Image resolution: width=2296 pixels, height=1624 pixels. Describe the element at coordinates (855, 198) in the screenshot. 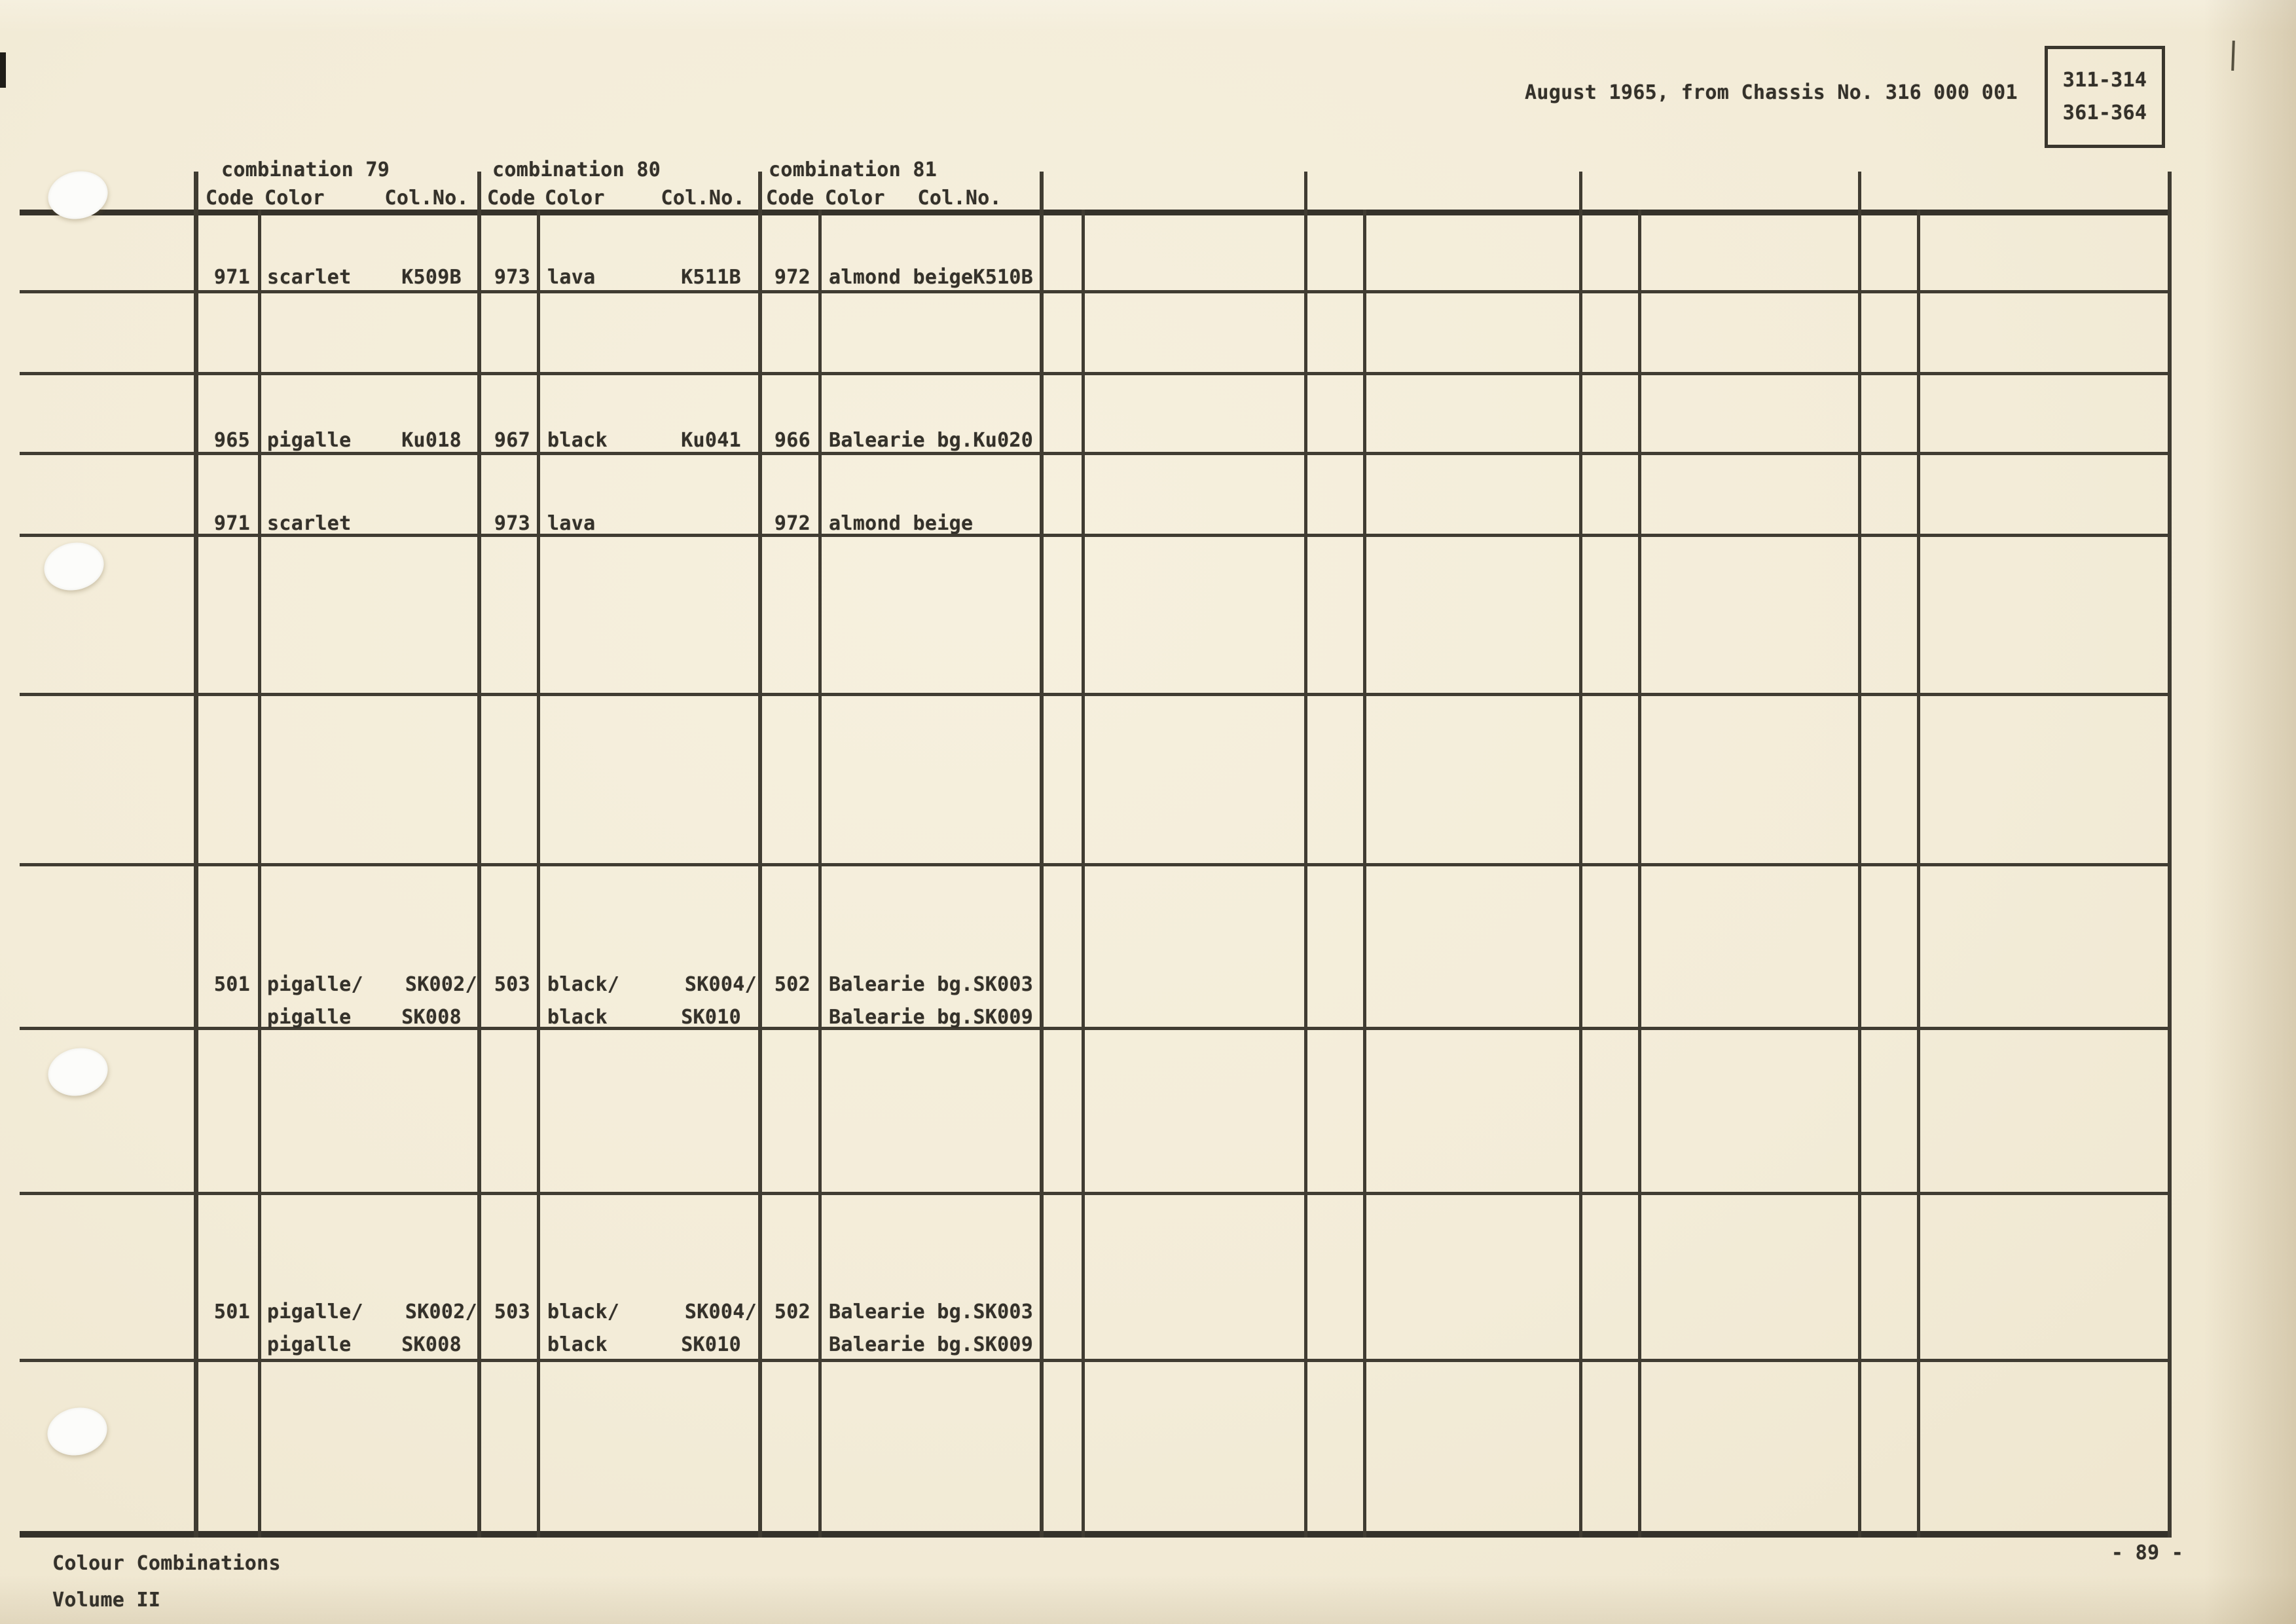

I see `header-color-81: Color` at that location.